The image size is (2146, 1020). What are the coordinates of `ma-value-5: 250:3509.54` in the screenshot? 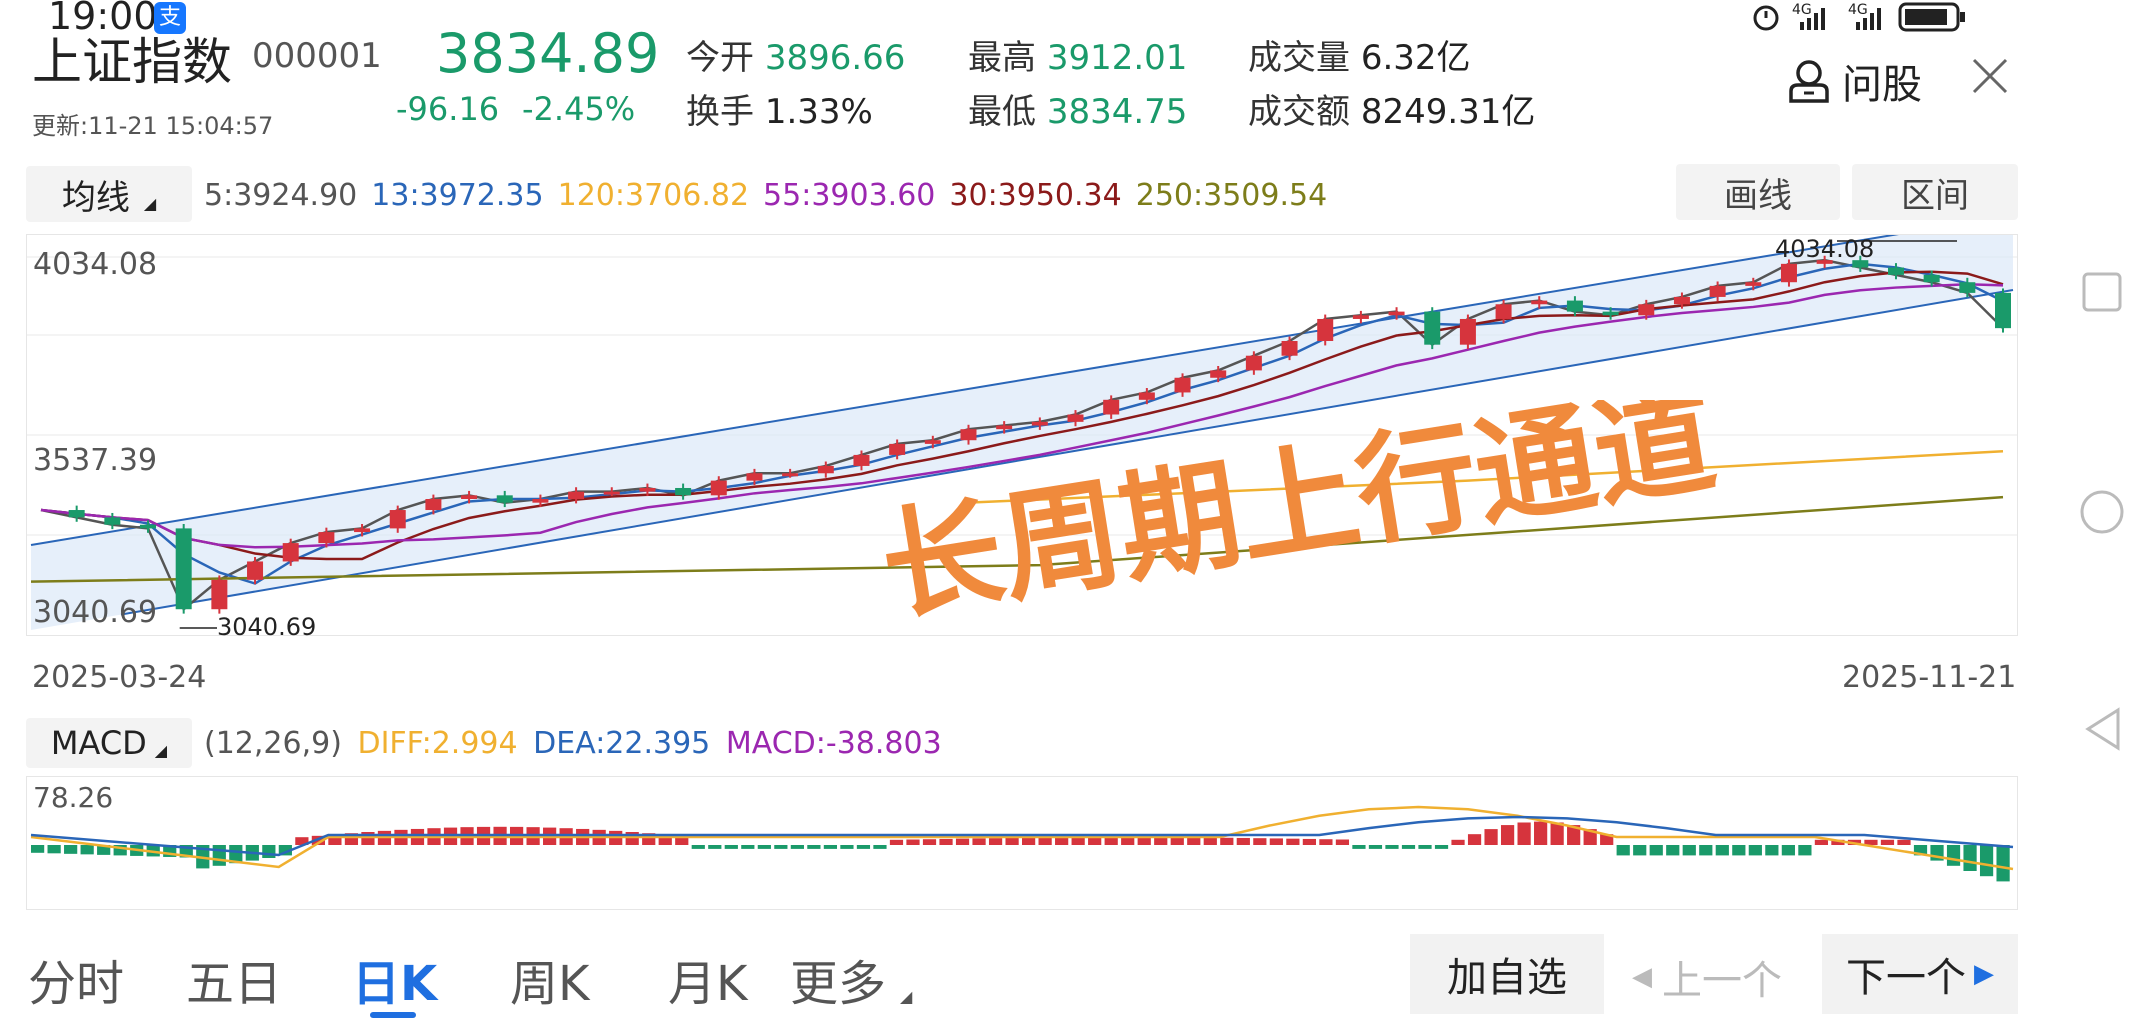 It's located at (1231, 195).